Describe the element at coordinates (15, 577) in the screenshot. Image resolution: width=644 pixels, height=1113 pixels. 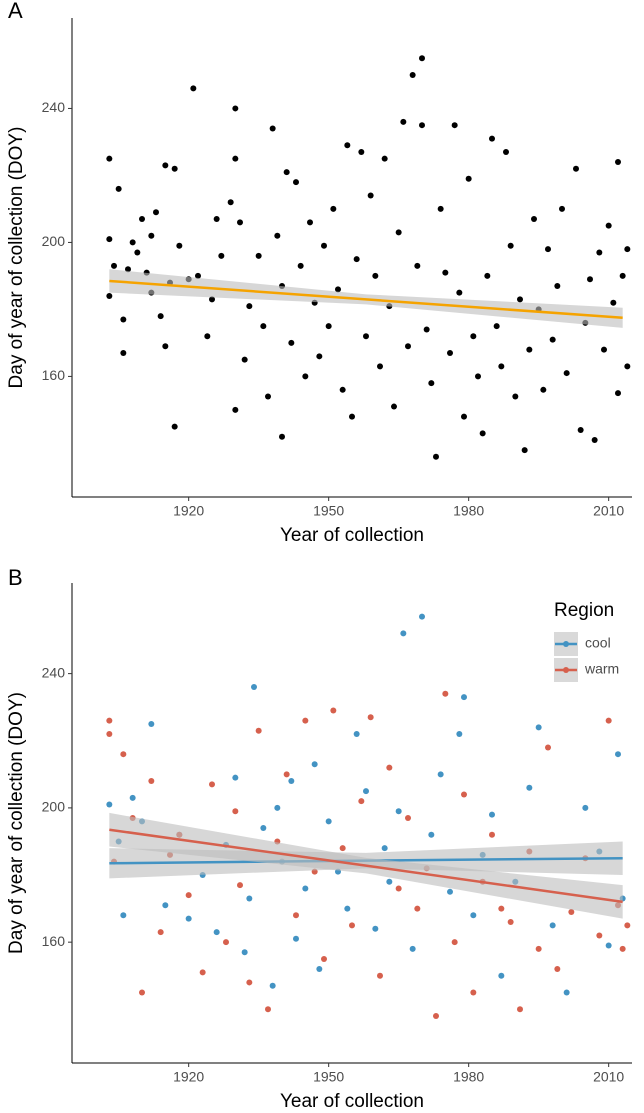
I see `panel-label: B` at that location.